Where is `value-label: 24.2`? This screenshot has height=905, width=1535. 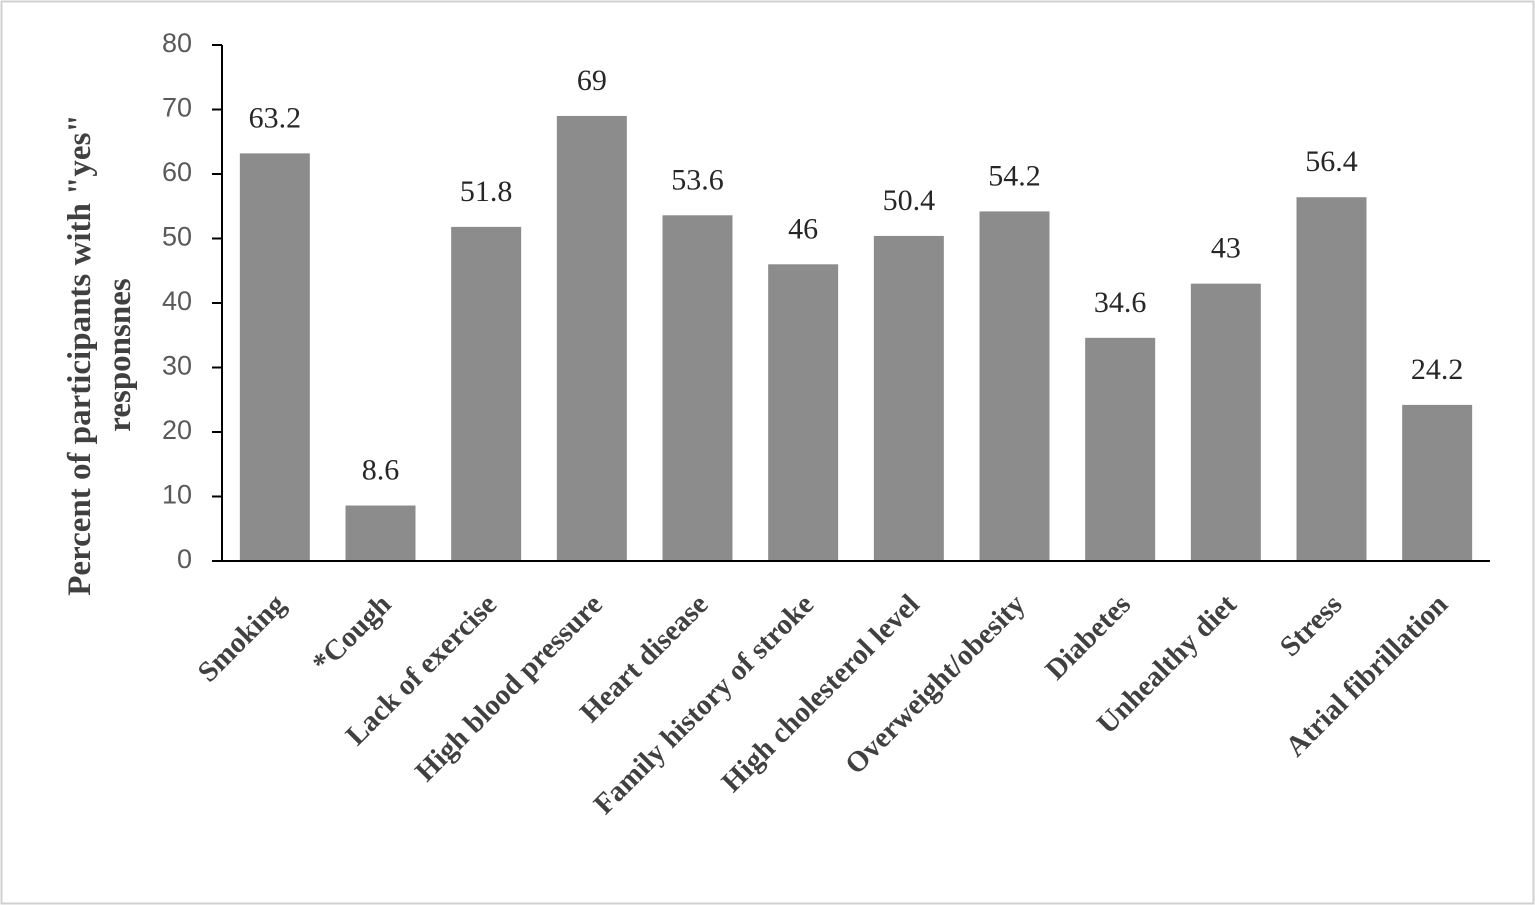
value-label: 24.2 is located at coordinates (1437, 369).